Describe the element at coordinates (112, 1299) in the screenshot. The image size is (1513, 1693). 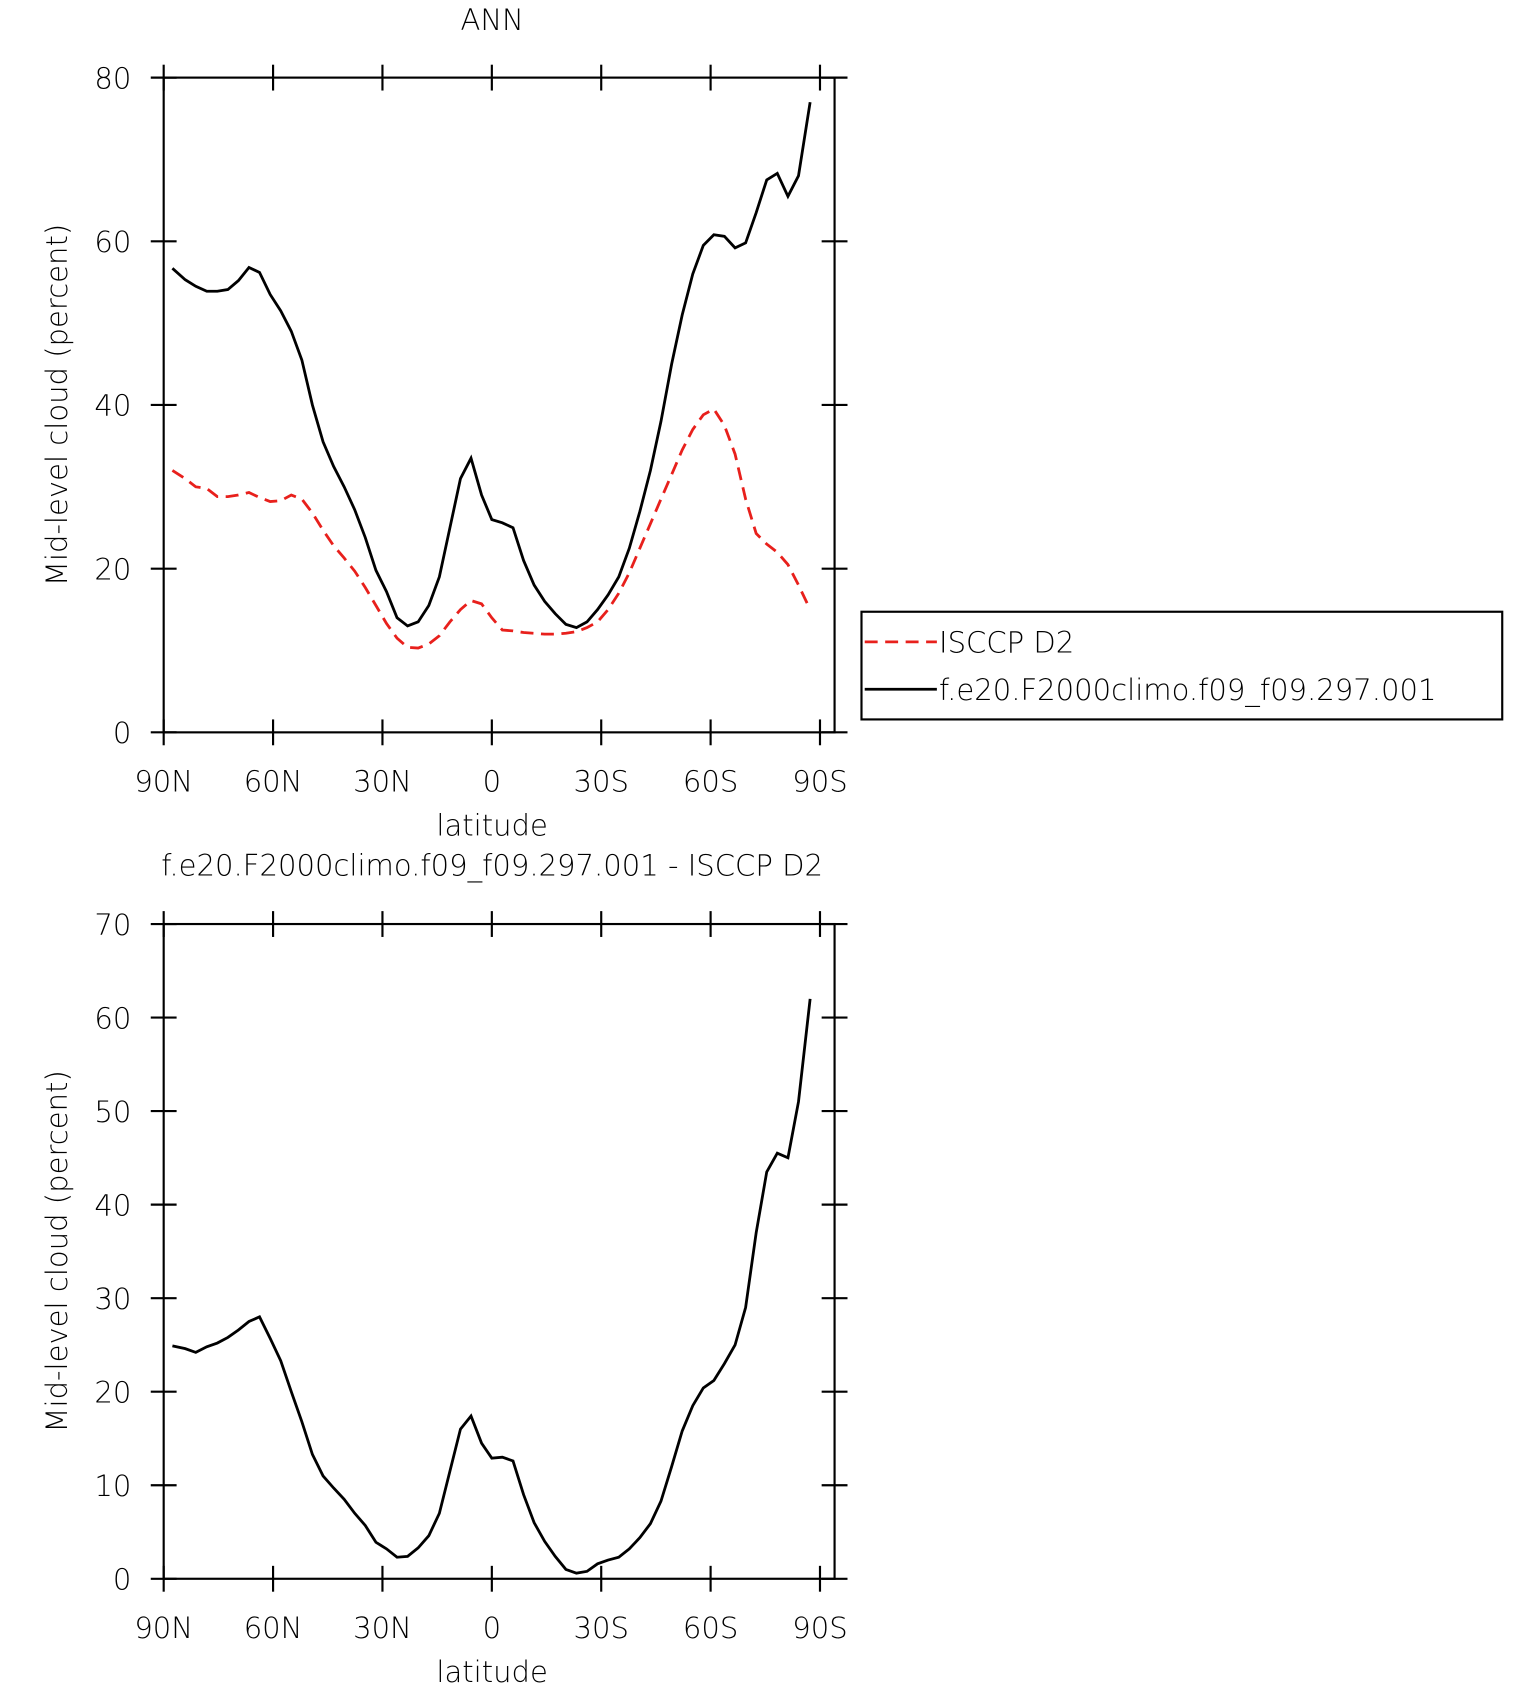
I see `y-tick-label: 30` at that location.